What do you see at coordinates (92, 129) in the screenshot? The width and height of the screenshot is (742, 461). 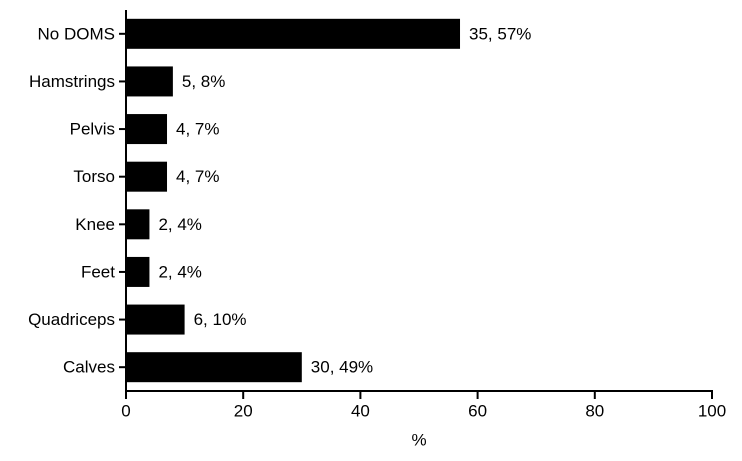 I see `y-tick-label: Pelvis` at bounding box center [92, 129].